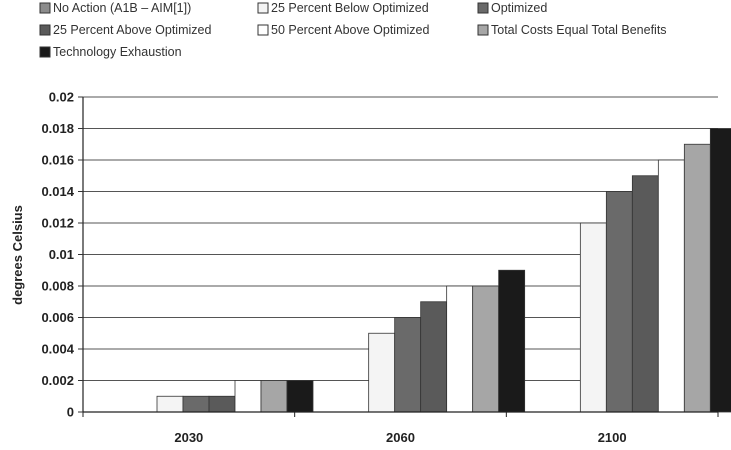 This screenshot has height=450, width=731. I want to click on y-tick-label: 0.002, so click(57, 380).